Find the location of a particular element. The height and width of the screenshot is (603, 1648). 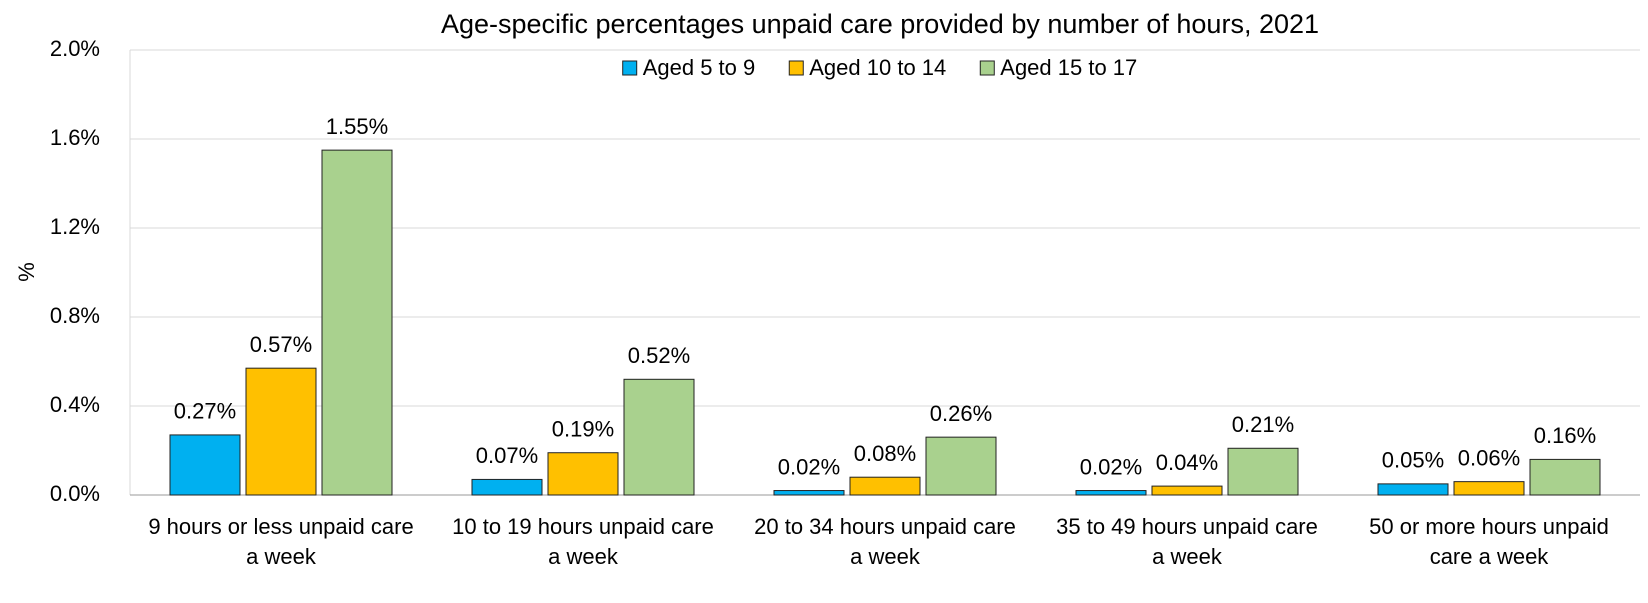

data-label: 0.16% is located at coordinates (1565, 435).